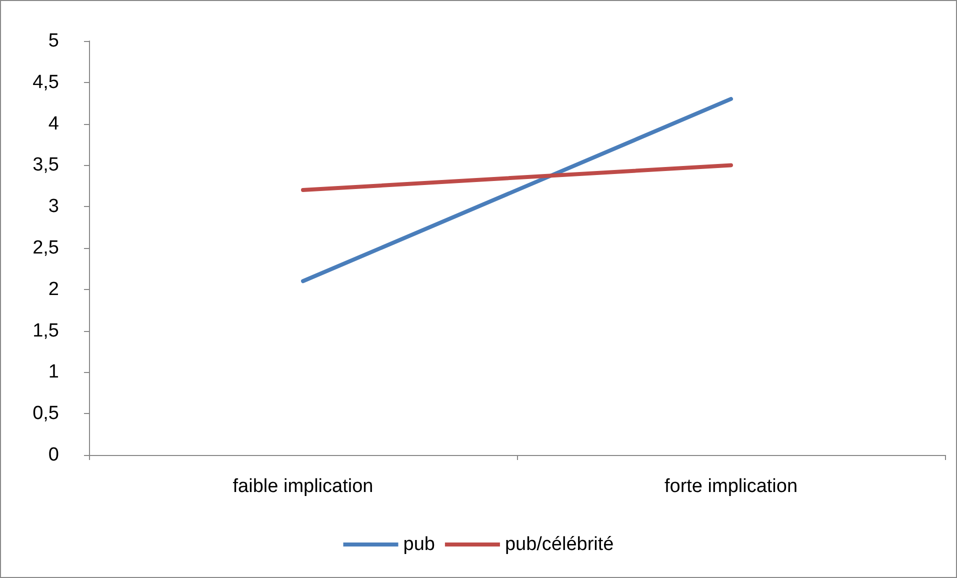 The width and height of the screenshot is (957, 578). I want to click on y-tick-label: 2, so click(53, 289).